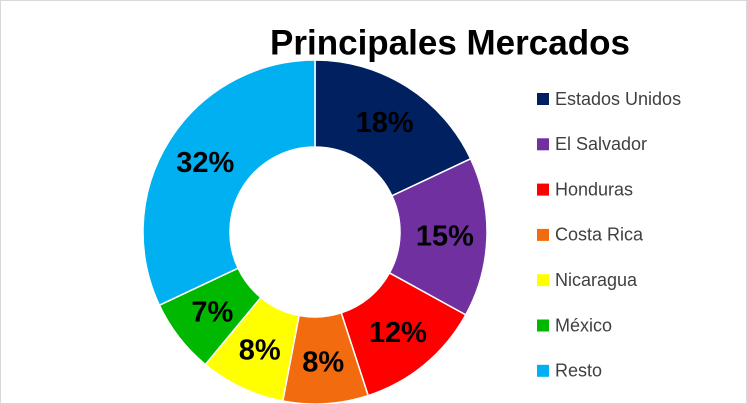  I want to click on legend-label: Costa Rica, so click(599, 235).